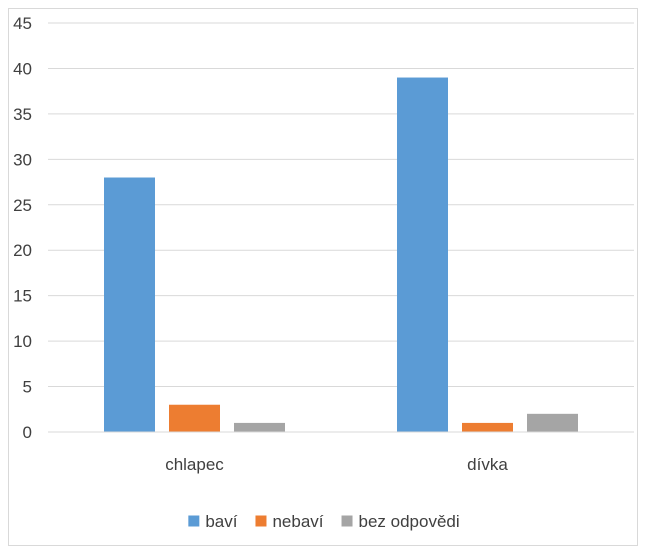 This screenshot has height=554, width=648. What do you see at coordinates (22, 159) in the screenshot?
I see `y-tick-label: 30` at bounding box center [22, 159].